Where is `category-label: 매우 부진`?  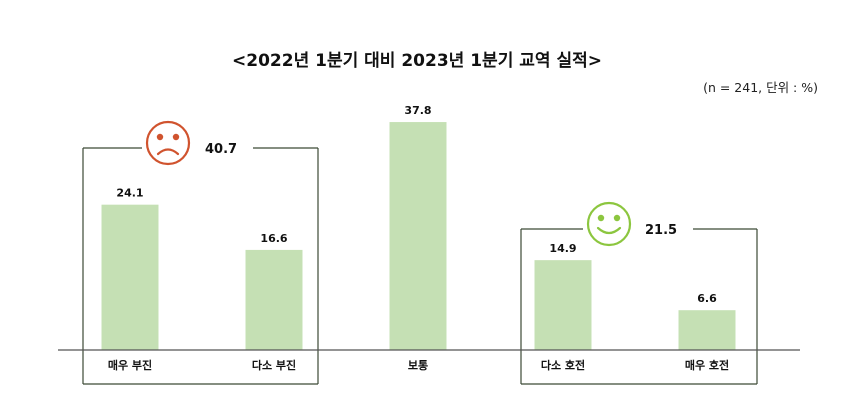 category-label: 매우 부진 is located at coordinates (130, 365).